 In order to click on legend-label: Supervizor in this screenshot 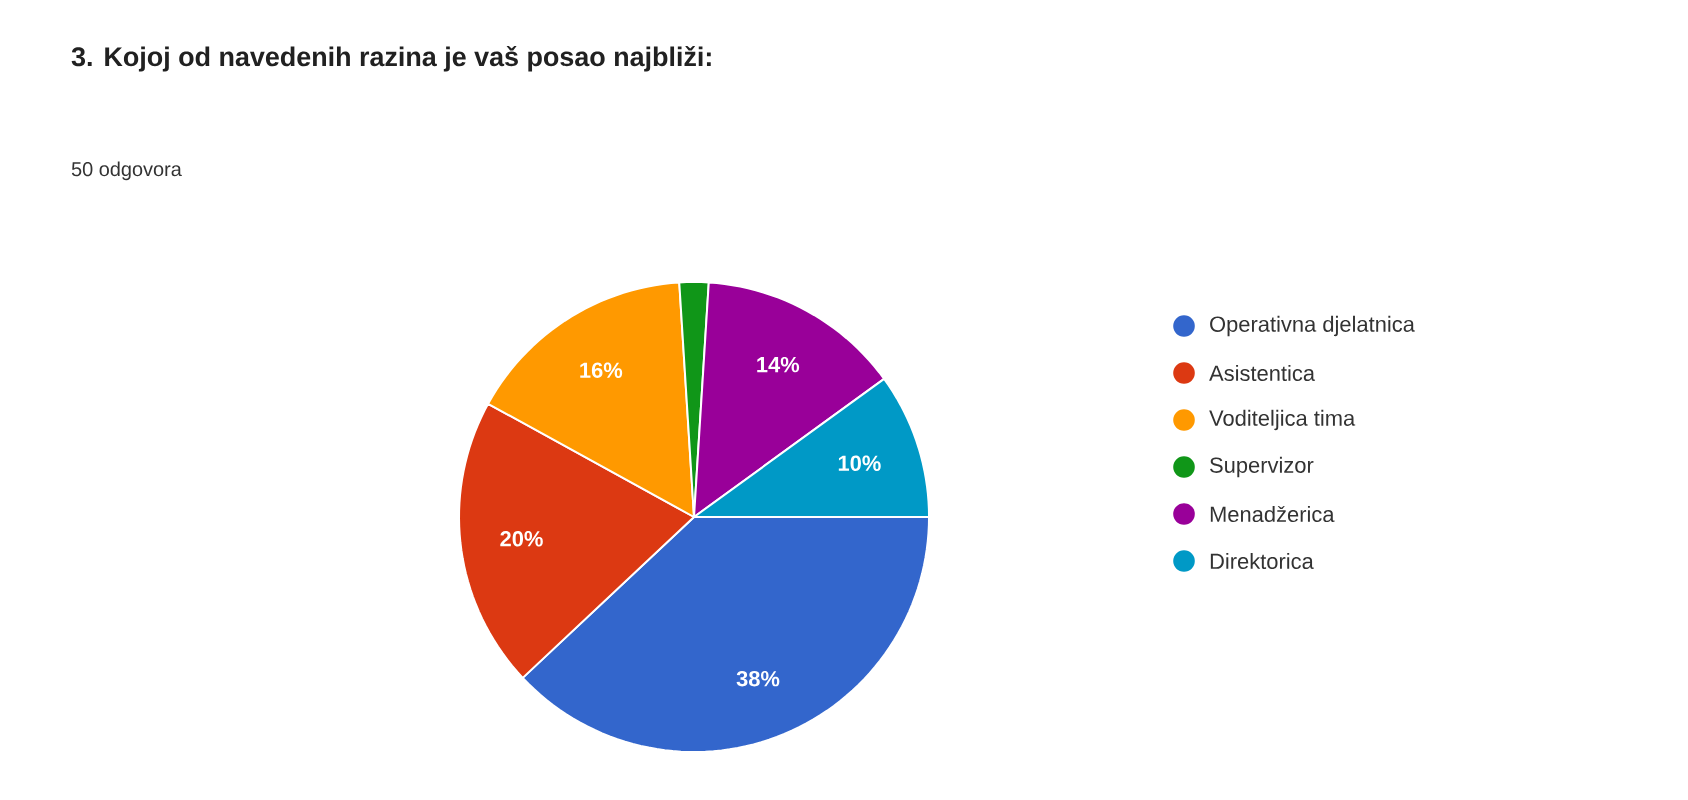, I will do `click(1262, 467)`.